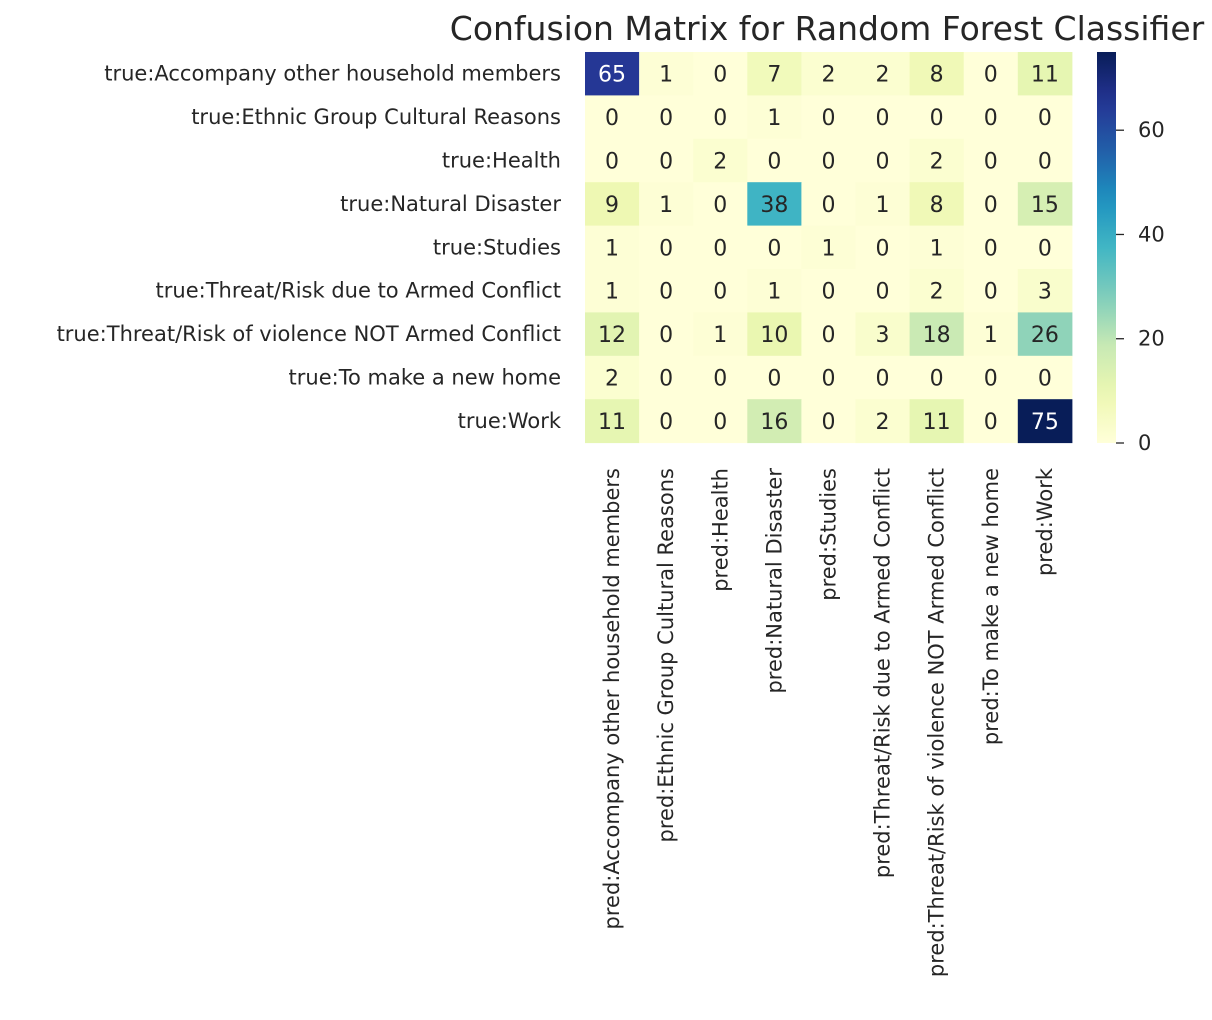 The width and height of the screenshot is (1212, 1020). I want to click on cell-value-label: 26, so click(1045, 335).